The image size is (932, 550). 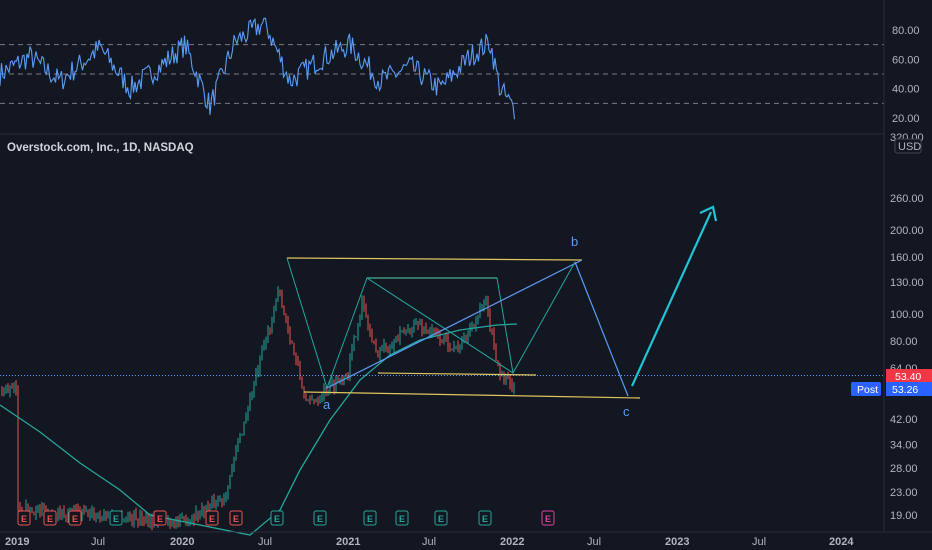 What do you see at coordinates (907, 258) in the screenshot?
I see `price-tick-label: 160.00` at bounding box center [907, 258].